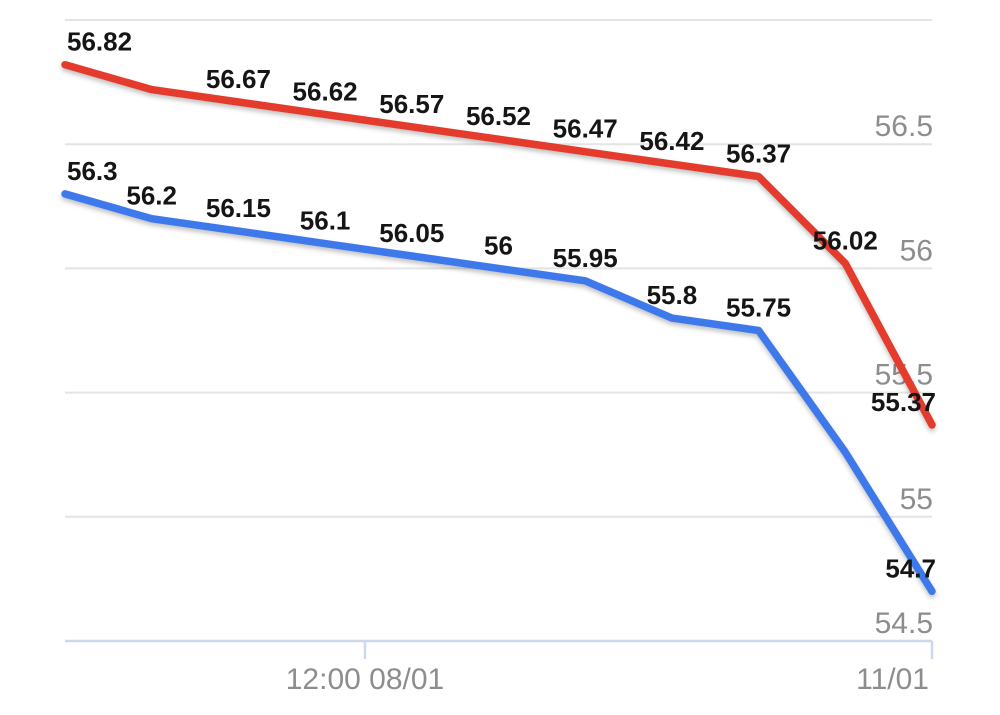 Image resolution: width=1000 pixels, height=715 pixels. Describe the element at coordinates (903, 402) in the screenshot. I see `point-label-upper-red: 55.37` at that location.